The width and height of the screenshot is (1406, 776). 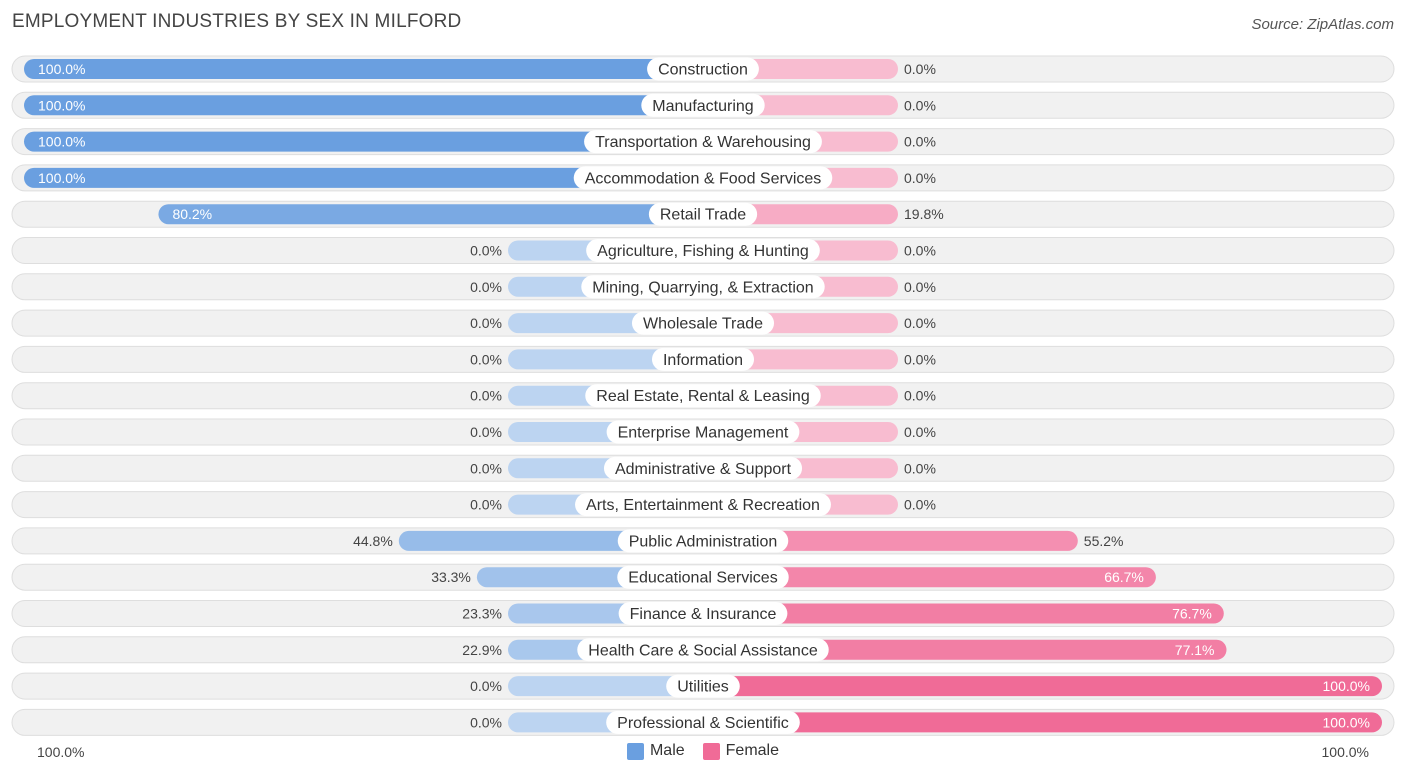 I want to click on category-label: Arts, Entertainment & Recreation, so click(x=703, y=505).